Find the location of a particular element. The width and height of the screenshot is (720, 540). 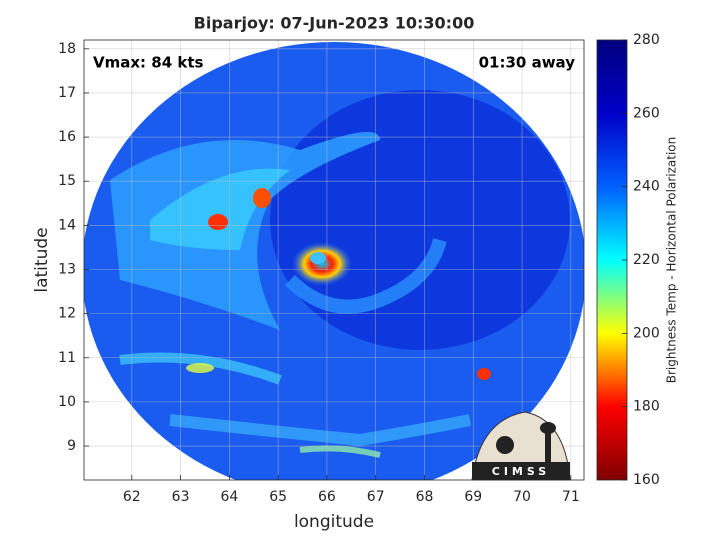

colorbar-tick-label: 240 is located at coordinates (646, 187).